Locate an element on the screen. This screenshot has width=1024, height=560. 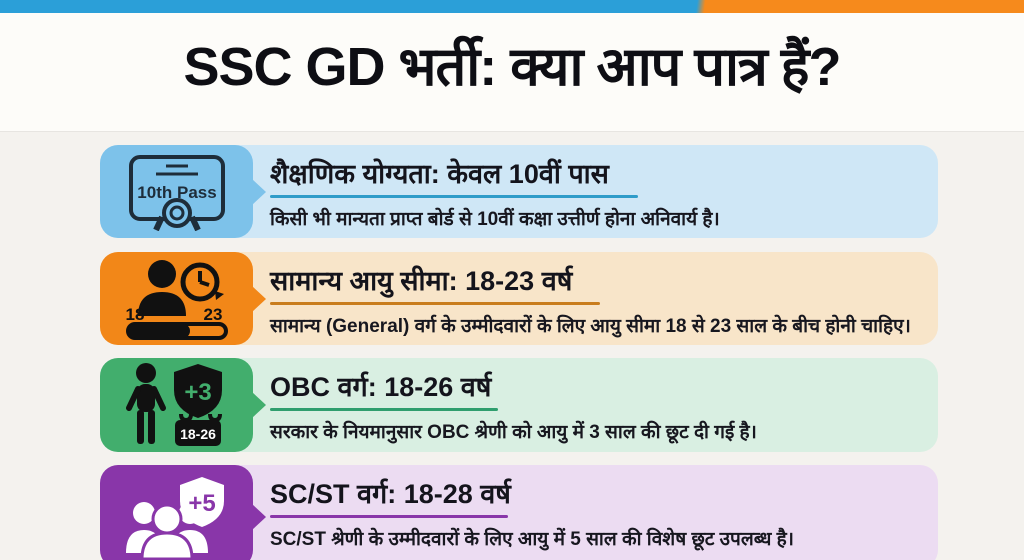
card-sc-st-title: SC/ST वर्ग: 18-28 वर्ष is located at coordinates (390, 494).